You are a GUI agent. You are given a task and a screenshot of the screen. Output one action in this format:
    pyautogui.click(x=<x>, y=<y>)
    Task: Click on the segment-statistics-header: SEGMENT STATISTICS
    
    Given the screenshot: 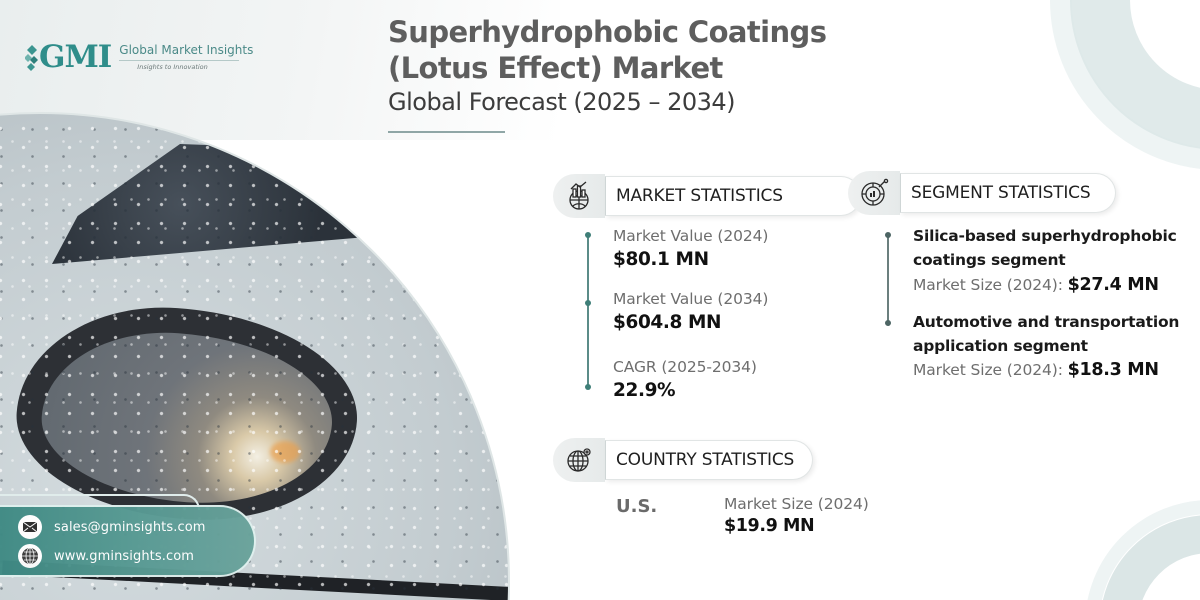 What is the action you would take?
    pyautogui.click(x=982, y=193)
    